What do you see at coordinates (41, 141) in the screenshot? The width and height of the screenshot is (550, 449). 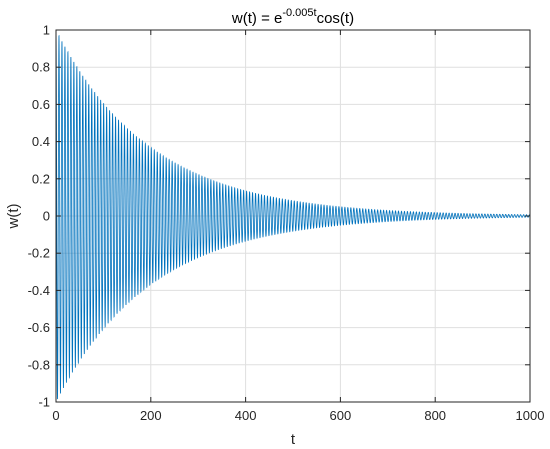 I see `y-tick-label: 0.4` at bounding box center [41, 141].